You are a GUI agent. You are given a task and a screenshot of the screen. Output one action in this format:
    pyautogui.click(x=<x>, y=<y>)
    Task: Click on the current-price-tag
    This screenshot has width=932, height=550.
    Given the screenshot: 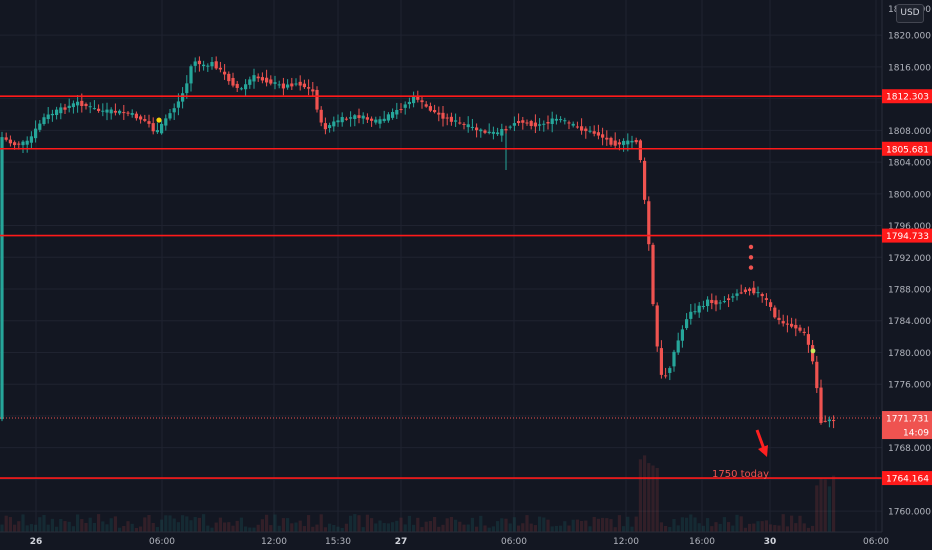 What is the action you would take?
    pyautogui.click(x=907, y=425)
    